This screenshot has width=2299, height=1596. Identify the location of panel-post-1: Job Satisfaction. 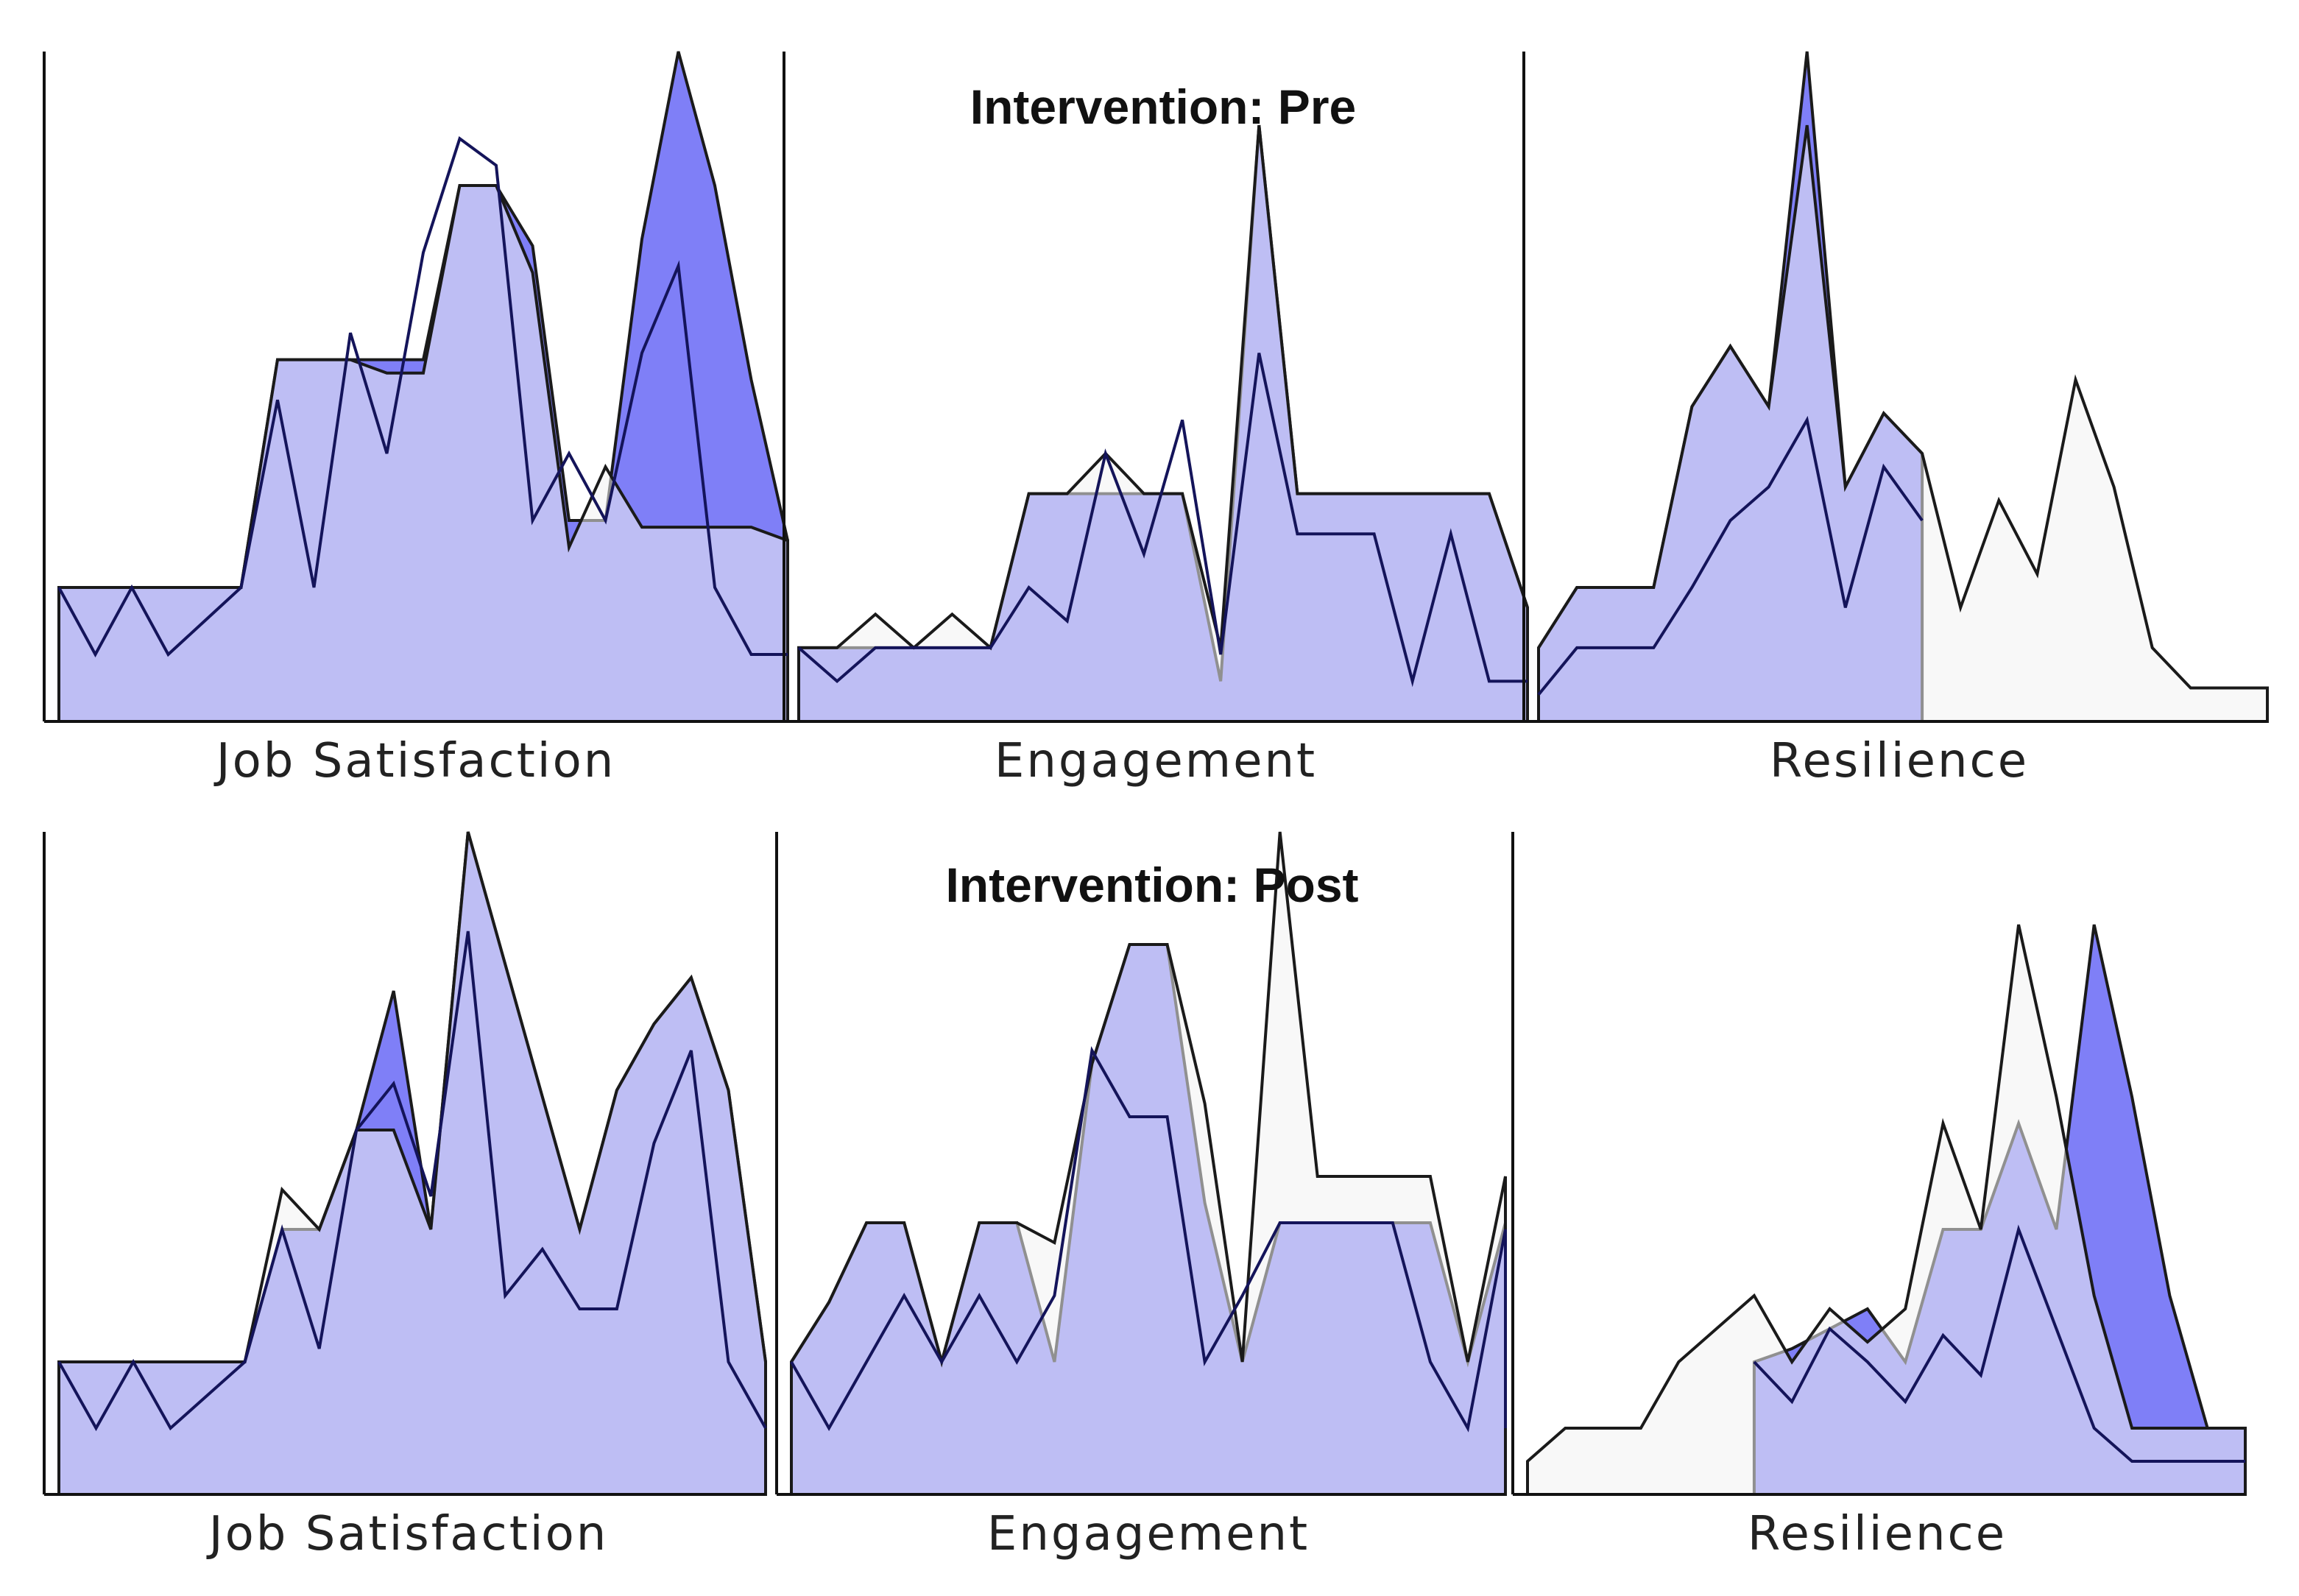
(405, 1196).